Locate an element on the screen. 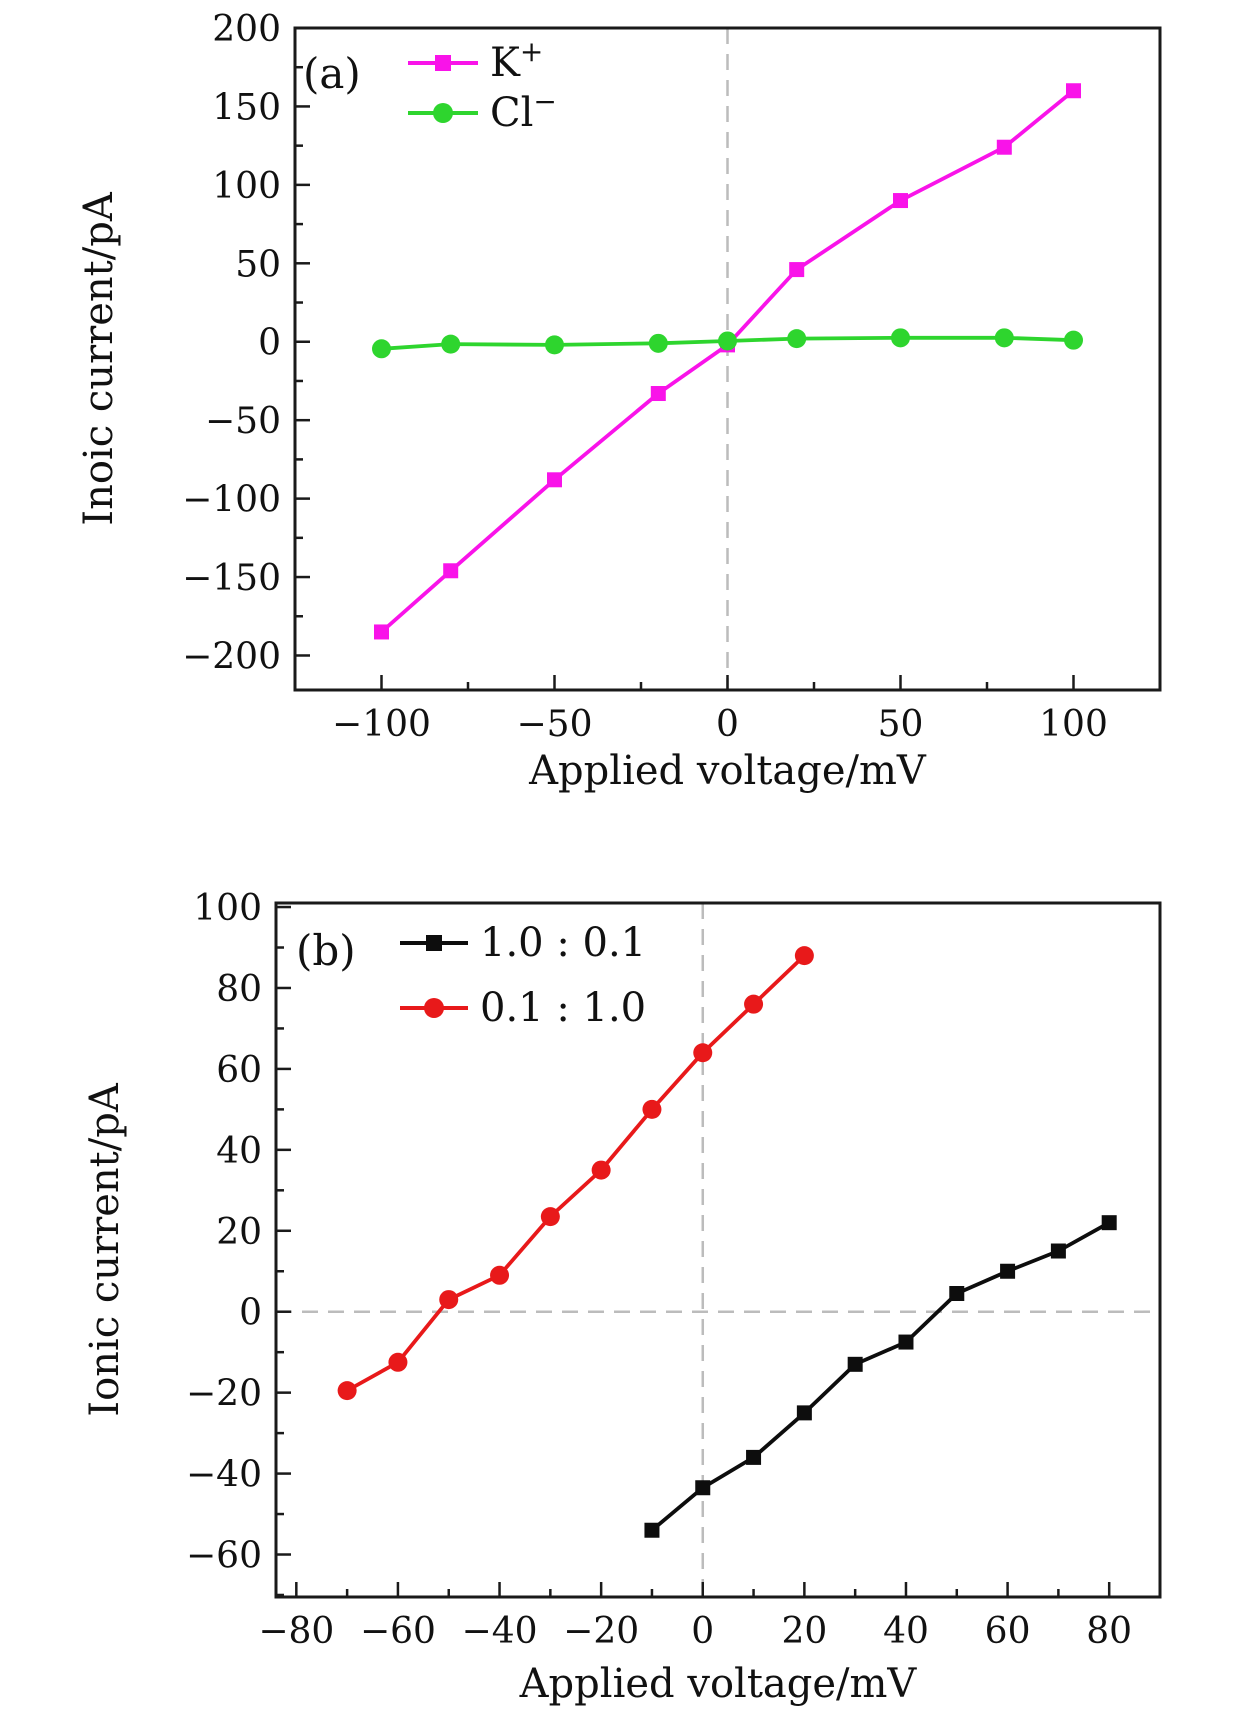 The image size is (1260, 1717). legend-label-cl-minus: Cl− is located at coordinates (523, 110).